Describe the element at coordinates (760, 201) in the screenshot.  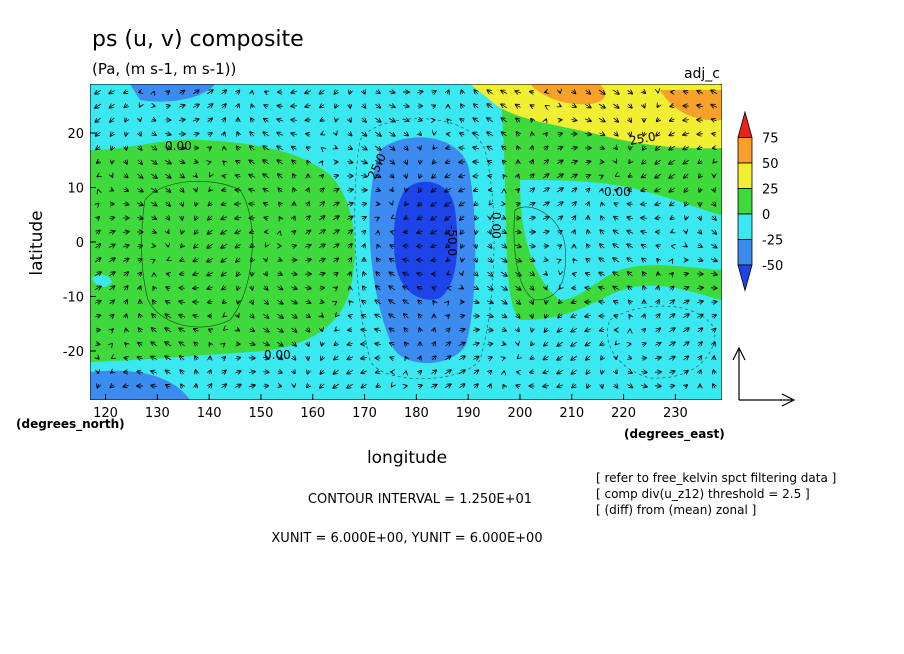
I see `colorbar: 75 50 25 0 -25 -50` at that location.